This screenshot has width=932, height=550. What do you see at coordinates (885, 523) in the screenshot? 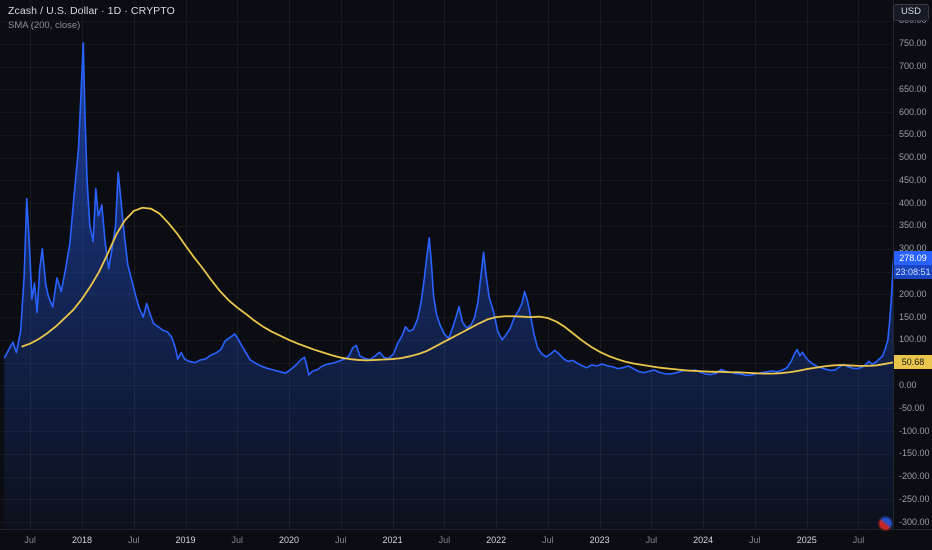
I see `market-status-icon` at bounding box center [885, 523].